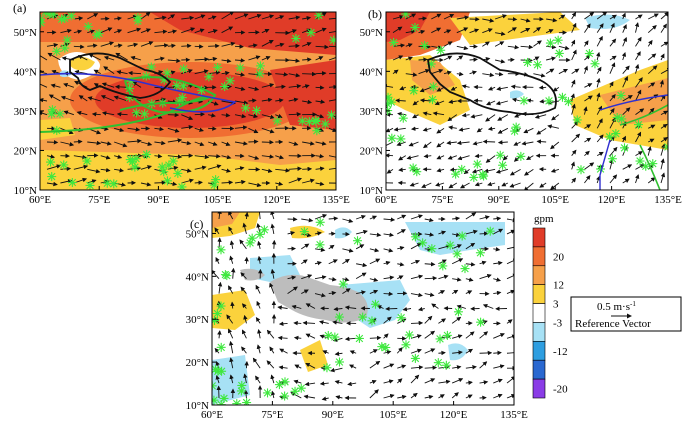 This screenshot has width=700, height=425. What do you see at coordinates (197, 406) in the screenshot?
I see `lat-tick-label: 10°N` at bounding box center [197, 406].